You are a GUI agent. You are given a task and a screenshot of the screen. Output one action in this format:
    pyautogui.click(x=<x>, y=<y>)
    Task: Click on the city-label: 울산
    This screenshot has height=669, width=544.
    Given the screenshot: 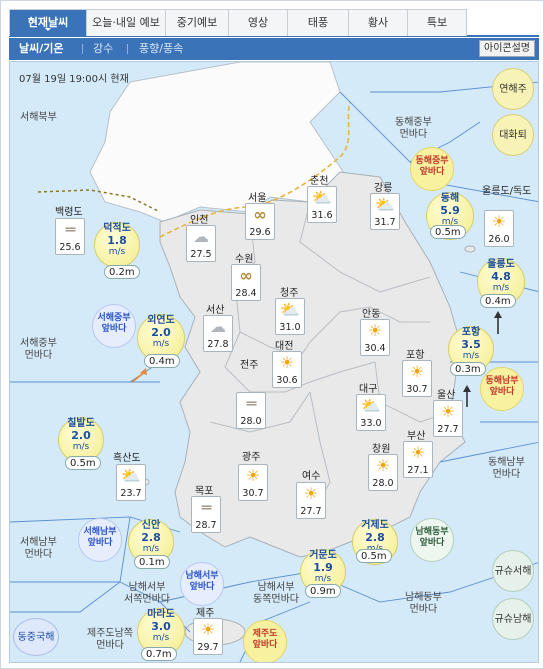 What is the action you would take?
    pyautogui.click(x=446, y=395)
    